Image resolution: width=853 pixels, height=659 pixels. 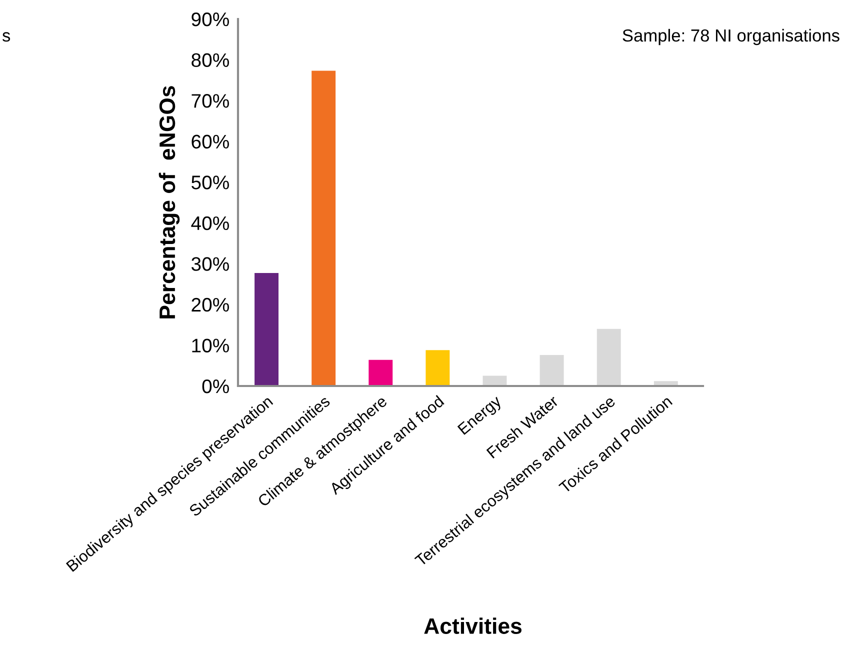 What do you see at coordinates (169, 202) in the screenshot?
I see `y-axis-title: Percentage of eNGOs` at bounding box center [169, 202].